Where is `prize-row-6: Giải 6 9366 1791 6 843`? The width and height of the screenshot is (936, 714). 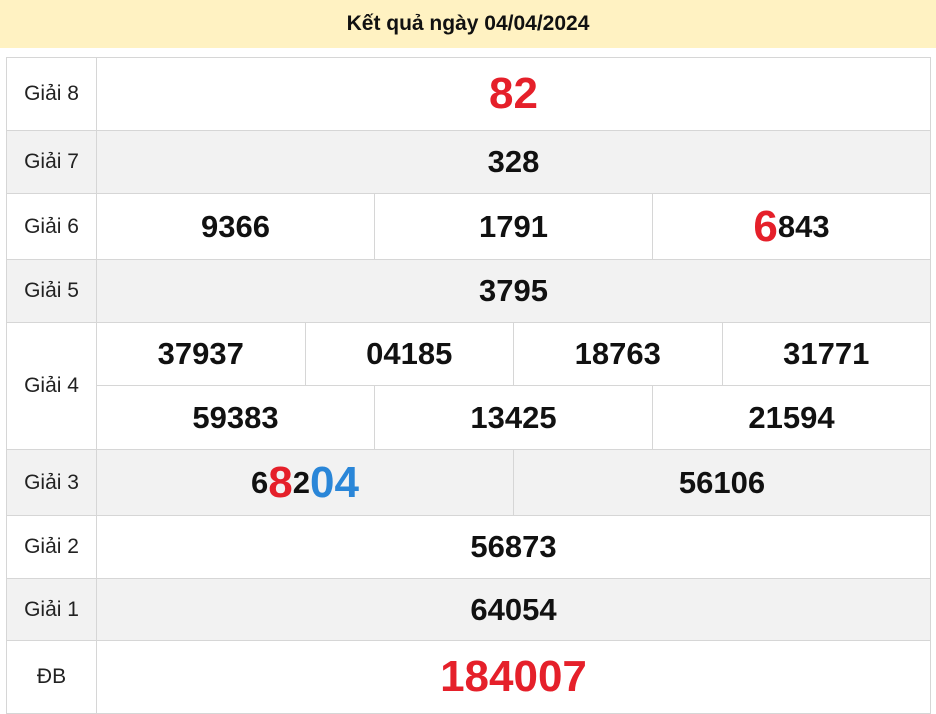 prize-row-6: Giải 6 9366 1791 6 843 is located at coordinates (468, 226).